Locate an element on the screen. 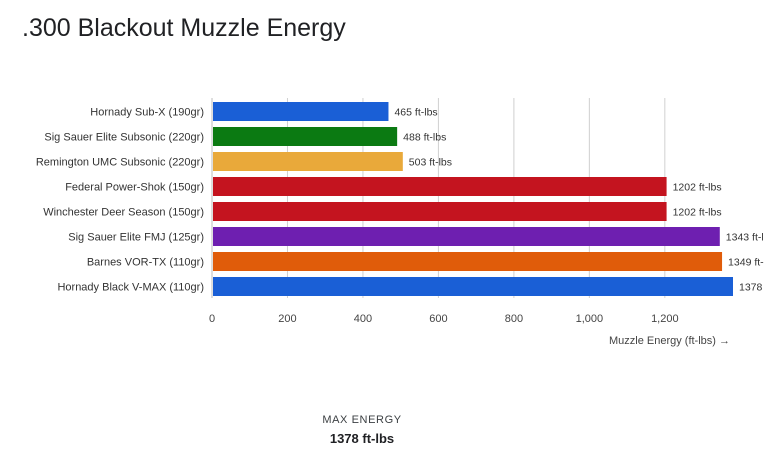 This screenshot has width=764, height=460. chart-title: .300 Blackout Muzzle Energy is located at coordinates (184, 28).